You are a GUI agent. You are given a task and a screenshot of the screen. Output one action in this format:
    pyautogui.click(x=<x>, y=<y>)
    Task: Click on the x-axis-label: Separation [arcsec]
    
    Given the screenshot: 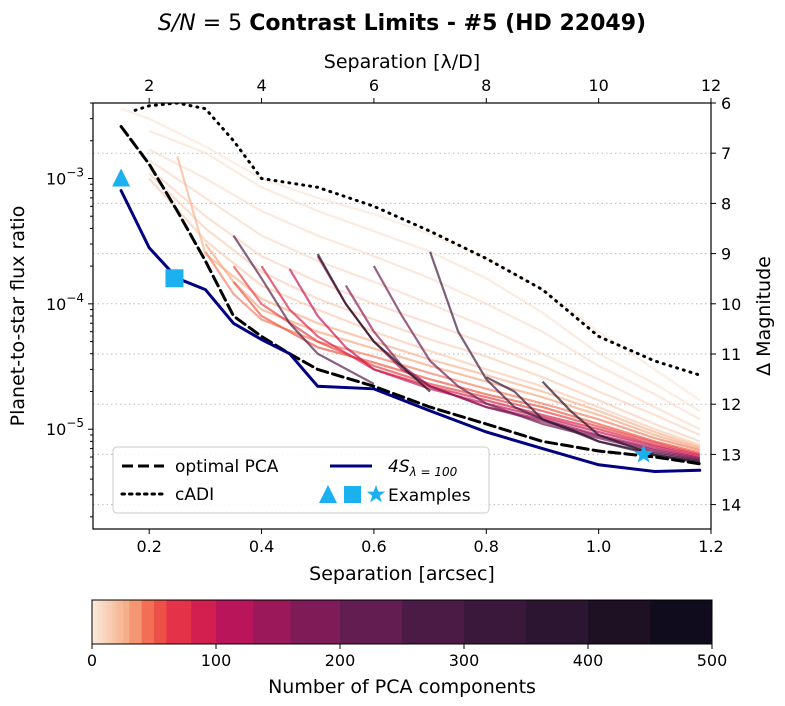 What is the action you would take?
    pyautogui.click(x=402, y=574)
    